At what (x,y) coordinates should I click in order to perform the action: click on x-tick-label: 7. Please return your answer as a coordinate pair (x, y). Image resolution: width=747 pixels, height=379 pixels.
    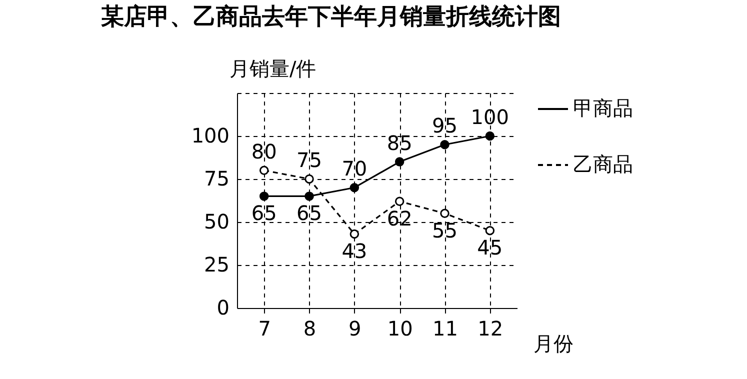
    Looking at the image, I should click on (264, 328).